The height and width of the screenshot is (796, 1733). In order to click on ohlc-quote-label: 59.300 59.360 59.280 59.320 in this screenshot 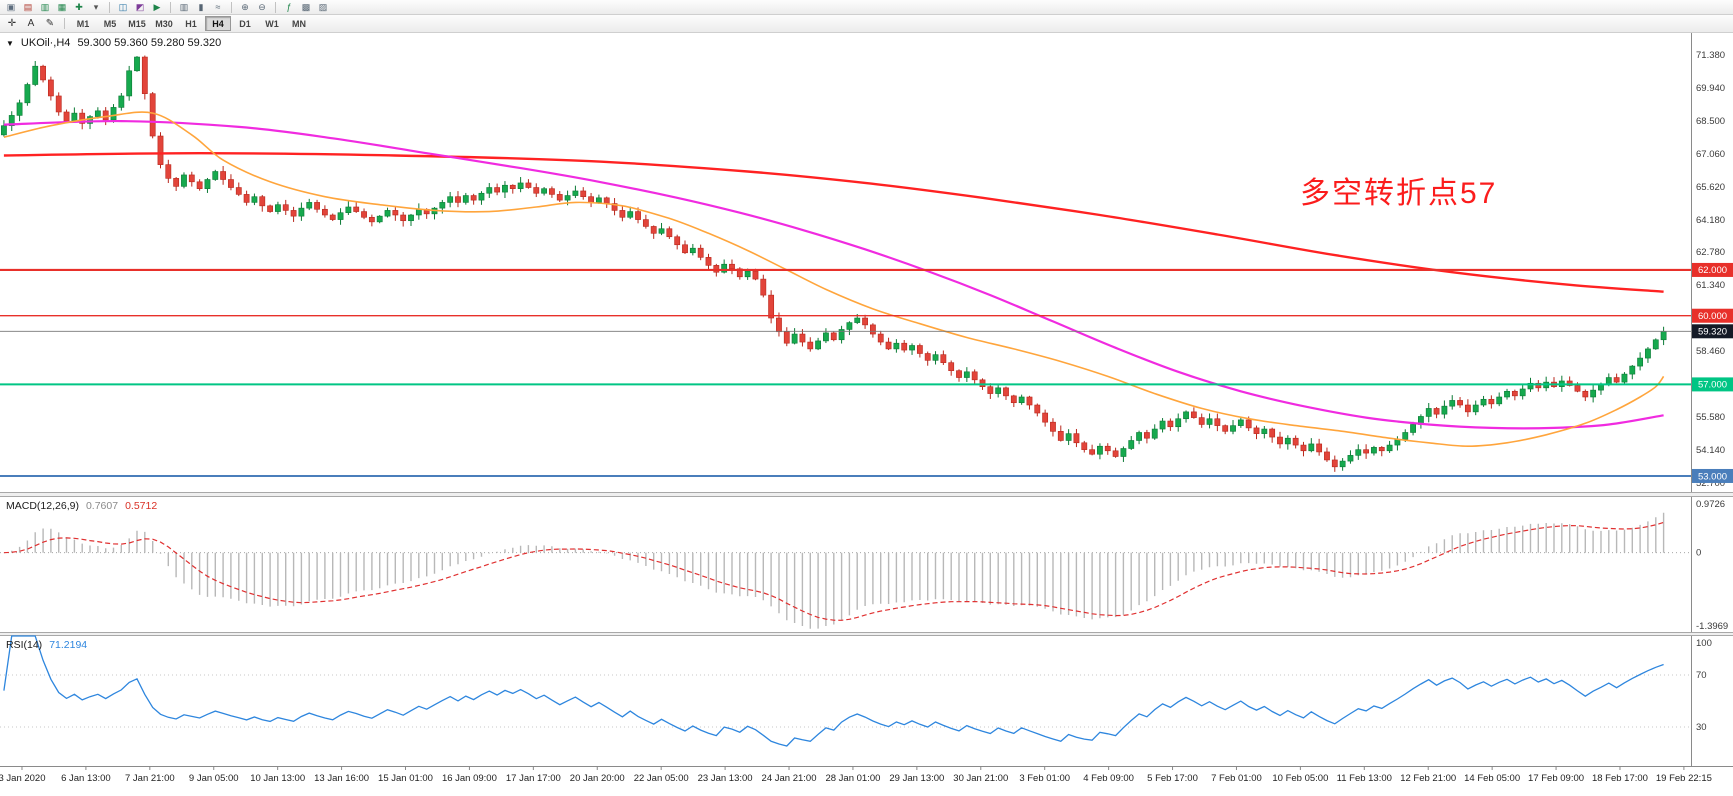, I will do `click(149, 43)`.